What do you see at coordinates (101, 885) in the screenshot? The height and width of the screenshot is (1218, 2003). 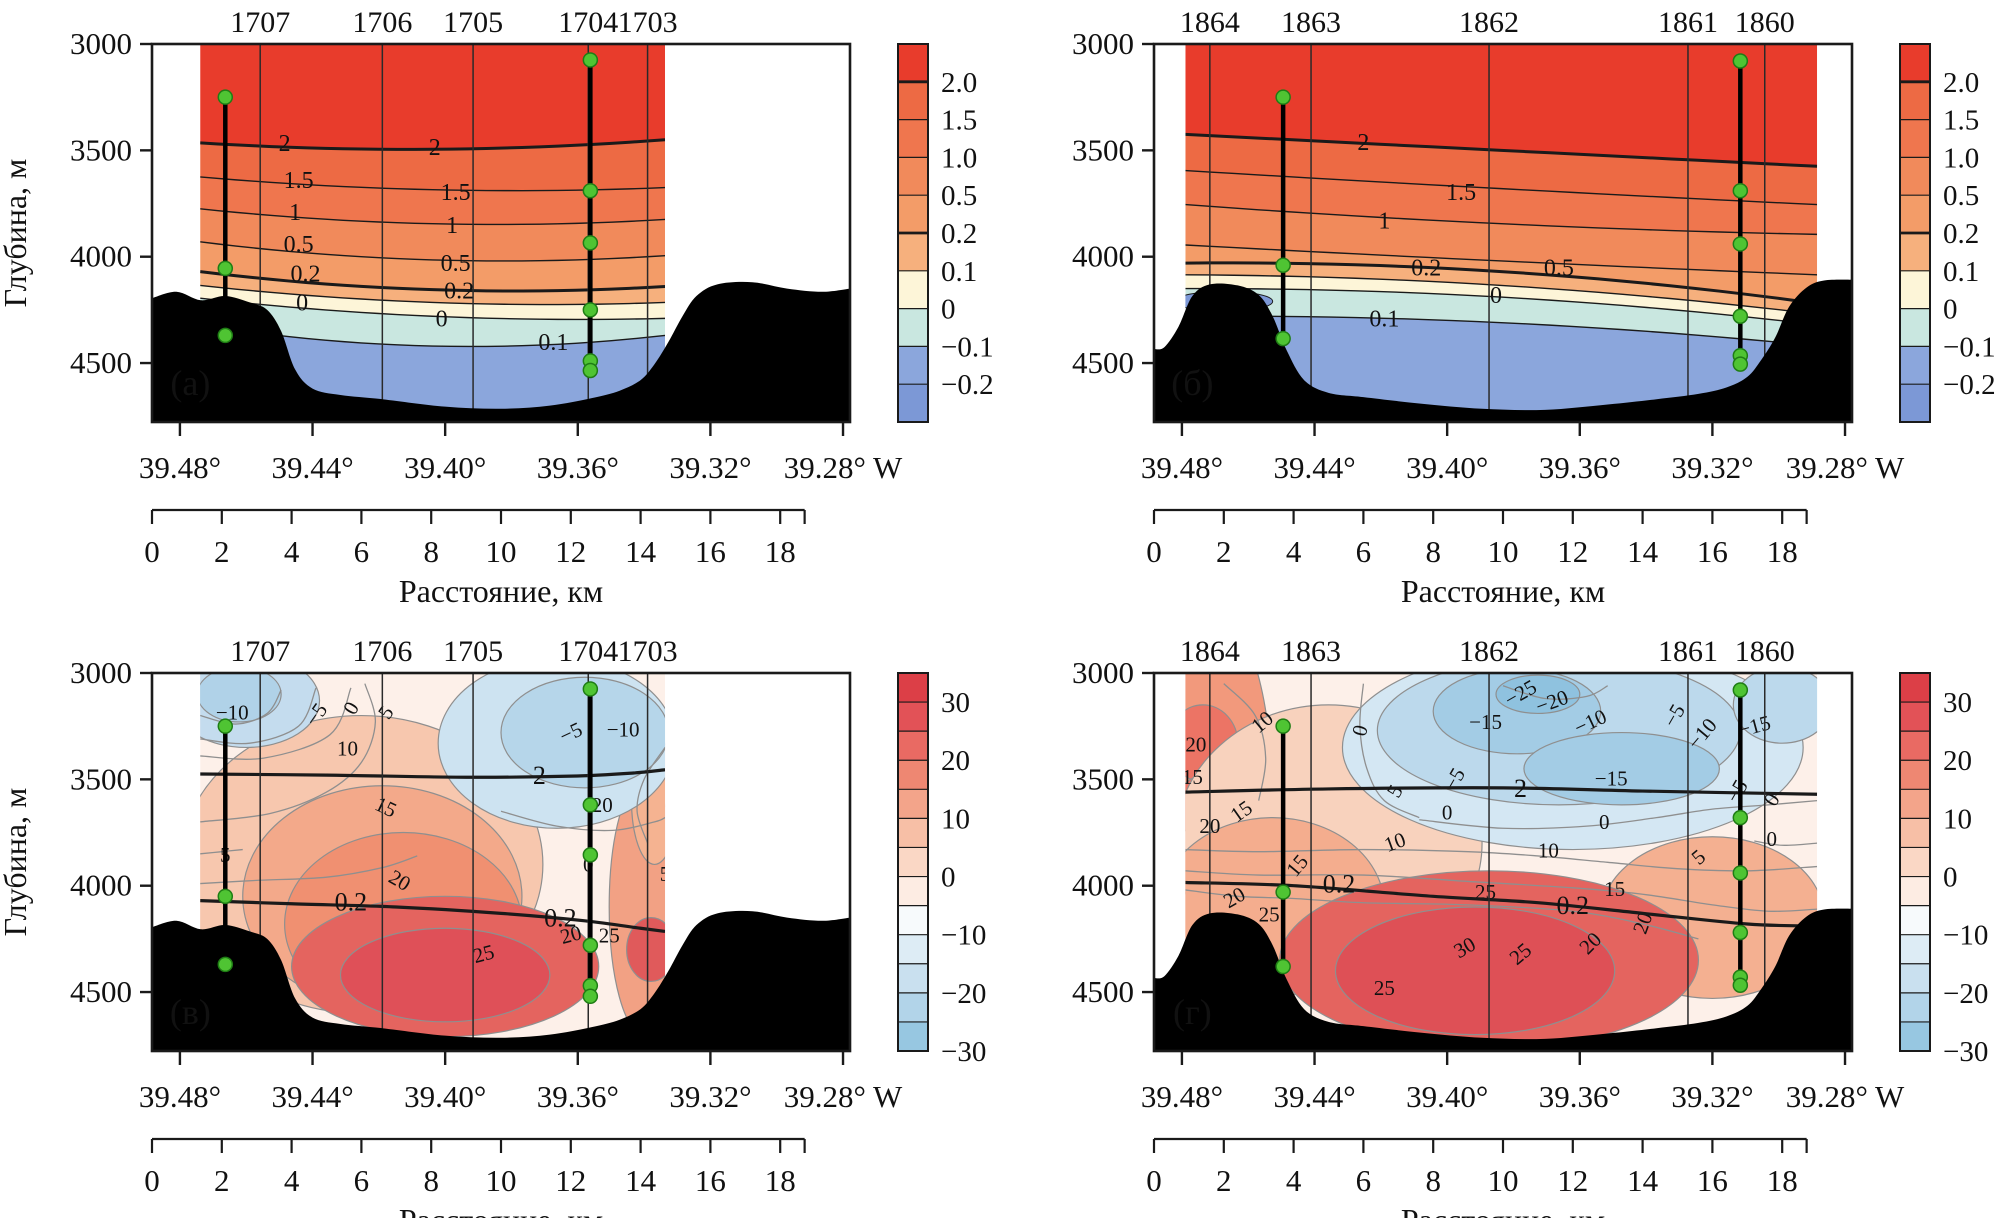 I see `depth-tick-label: 4000` at bounding box center [101, 885].